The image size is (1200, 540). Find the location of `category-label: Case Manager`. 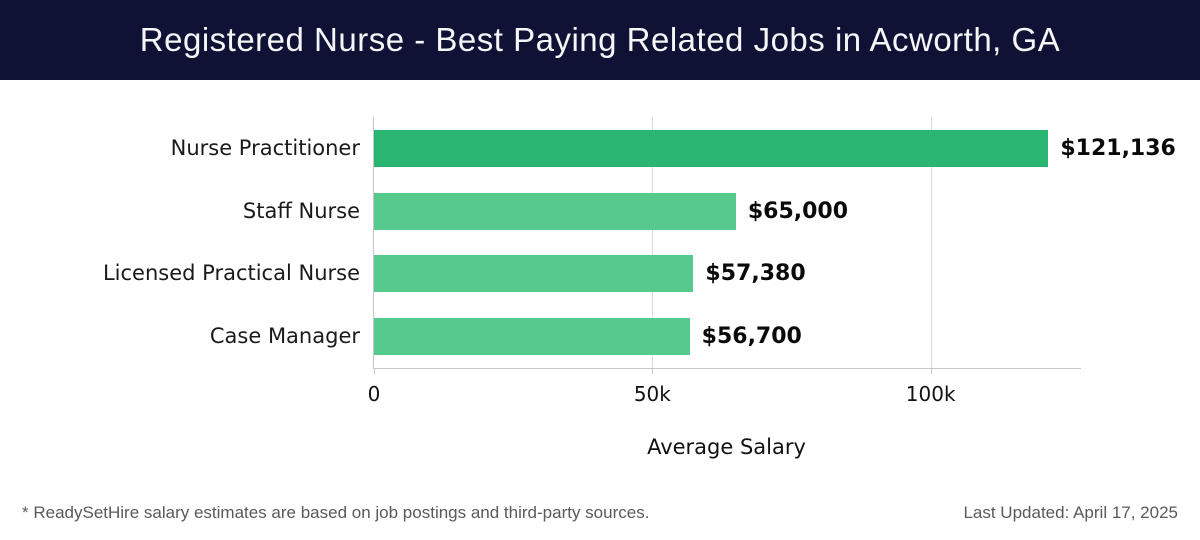

category-label: Case Manager is located at coordinates (284, 336).